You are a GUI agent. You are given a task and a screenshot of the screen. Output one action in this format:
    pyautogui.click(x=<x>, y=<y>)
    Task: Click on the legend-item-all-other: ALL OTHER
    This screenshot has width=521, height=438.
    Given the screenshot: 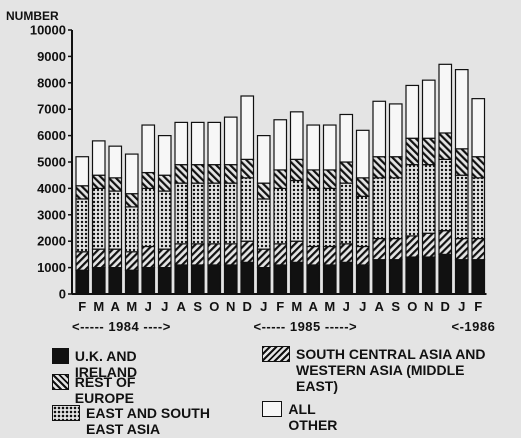 What is the action you would take?
    pyautogui.click(x=303, y=417)
    